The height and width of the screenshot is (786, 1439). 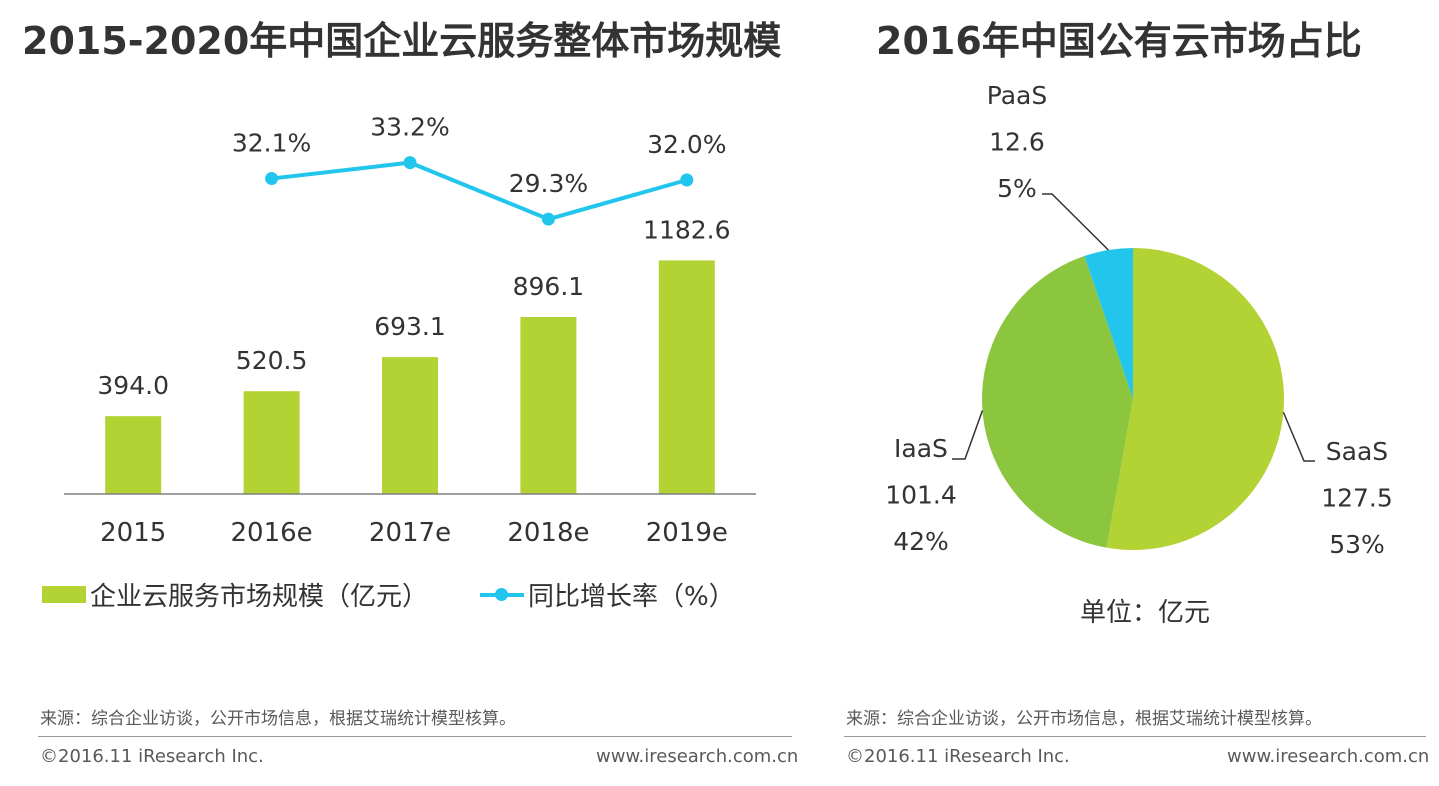 I want to click on pie-percent-paas: 5%, so click(x=1017, y=188).